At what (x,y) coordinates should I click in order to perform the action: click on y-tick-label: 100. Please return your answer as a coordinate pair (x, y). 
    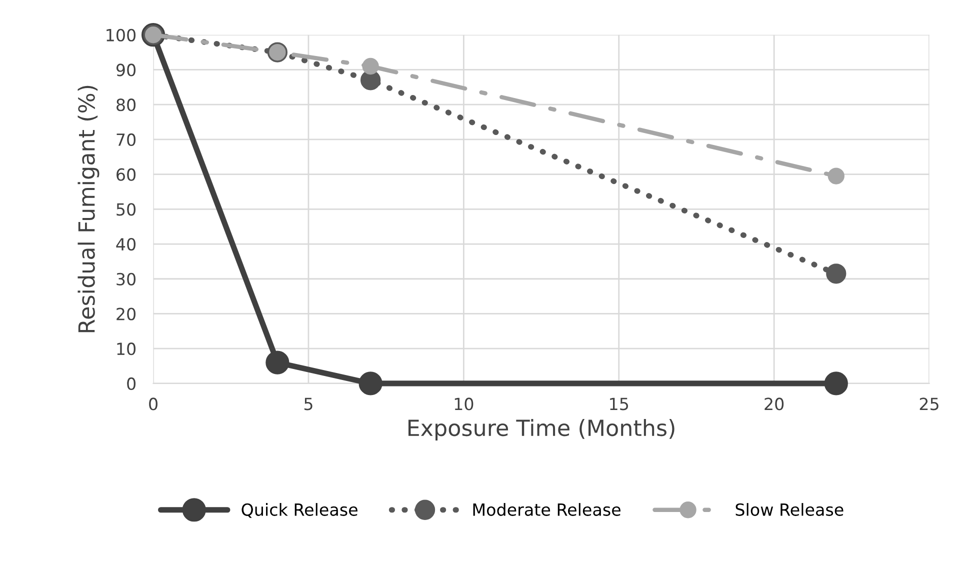
    Looking at the image, I should click on (121, 35).